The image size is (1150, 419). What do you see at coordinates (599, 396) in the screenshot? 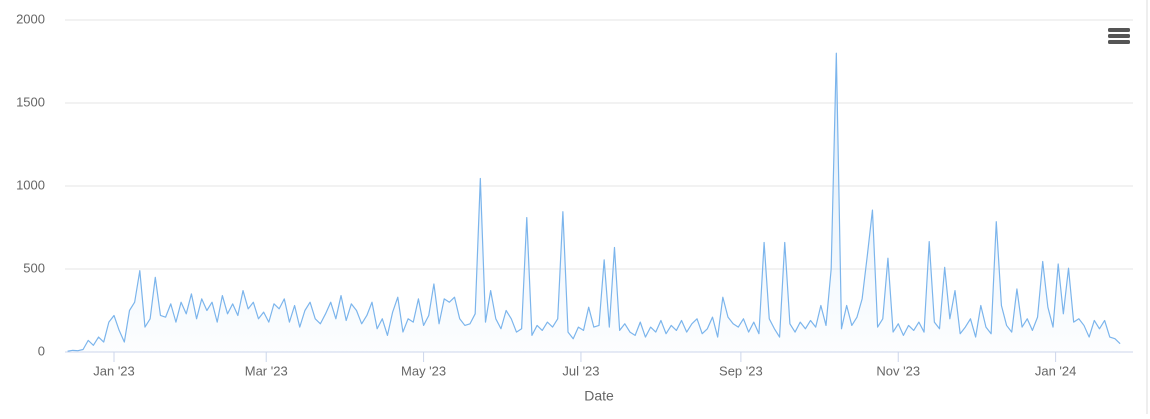
I see `x-axis-title: Date` at bounding box center [599, 396].